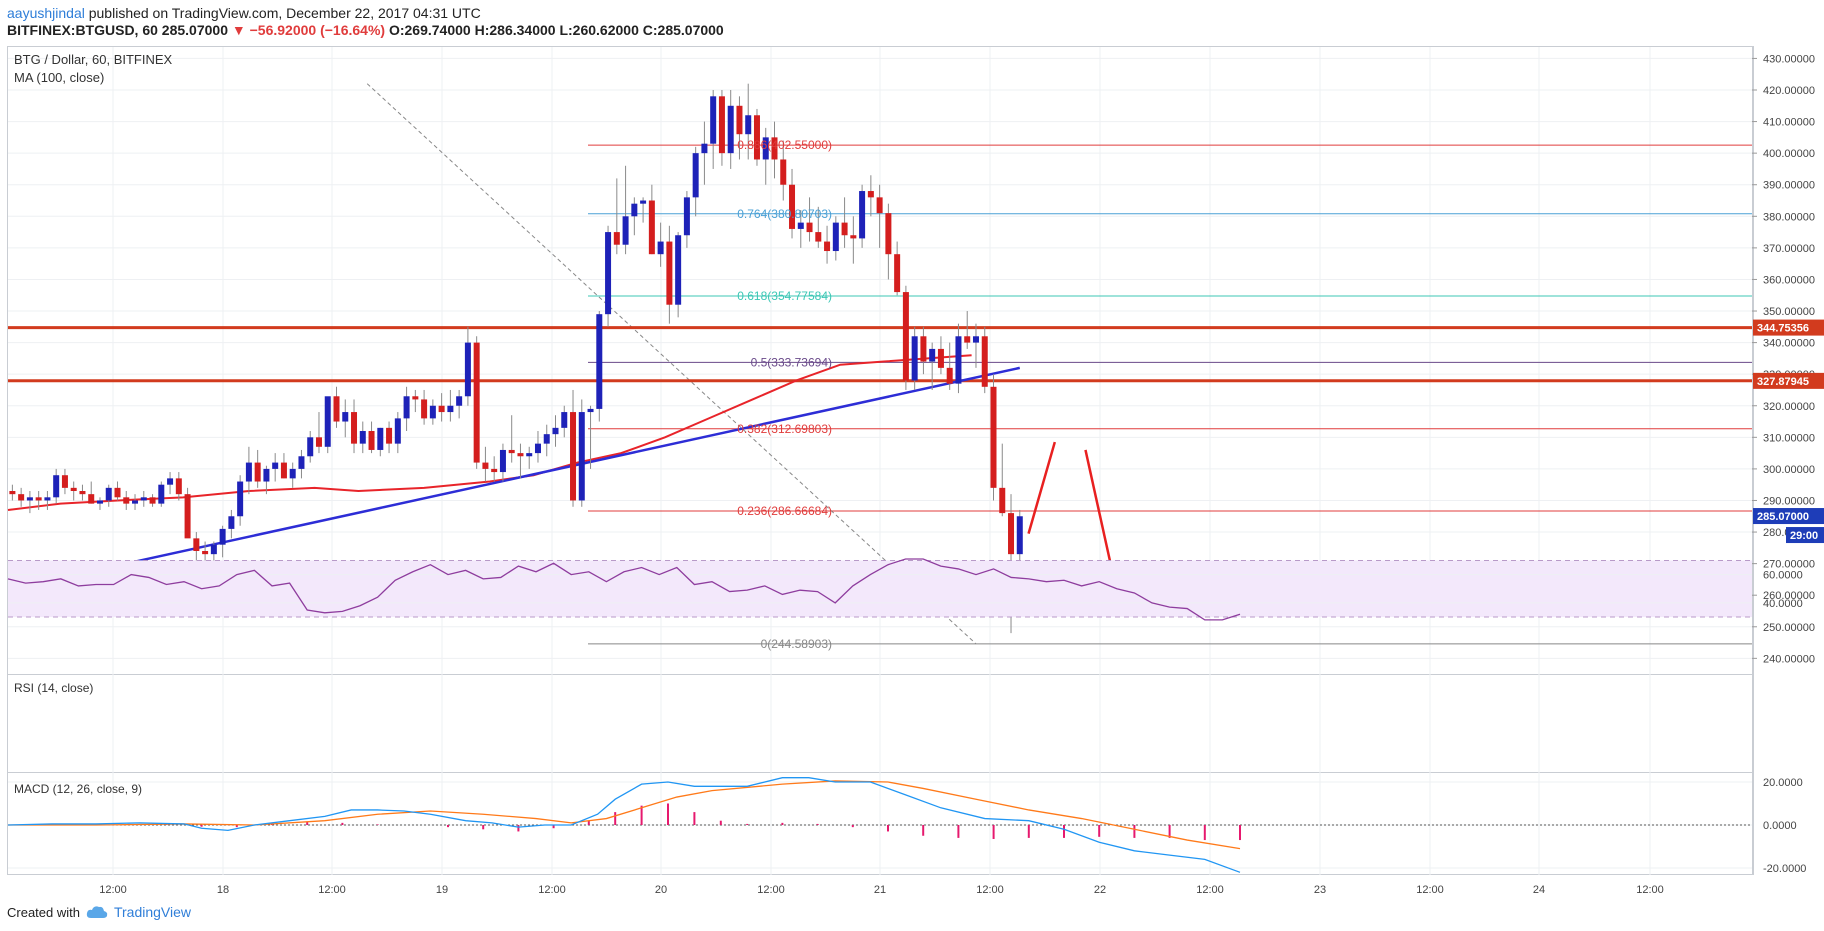  Describe the element at coordinates (1789, 91) in the screenshot. I see `price-tick-label: 420.00000` at that location.